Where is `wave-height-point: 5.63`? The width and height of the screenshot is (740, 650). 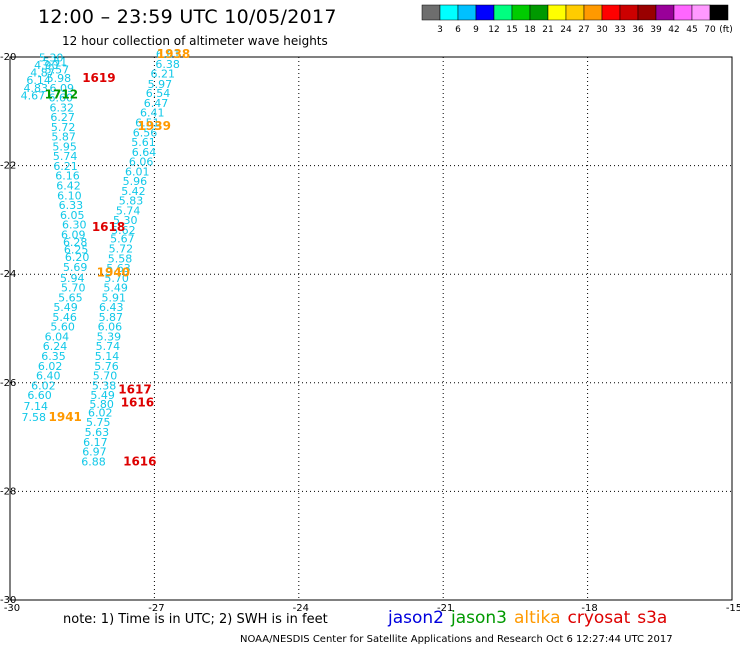 wave-height-point: 5.63 is located at coordinates (118, 268).